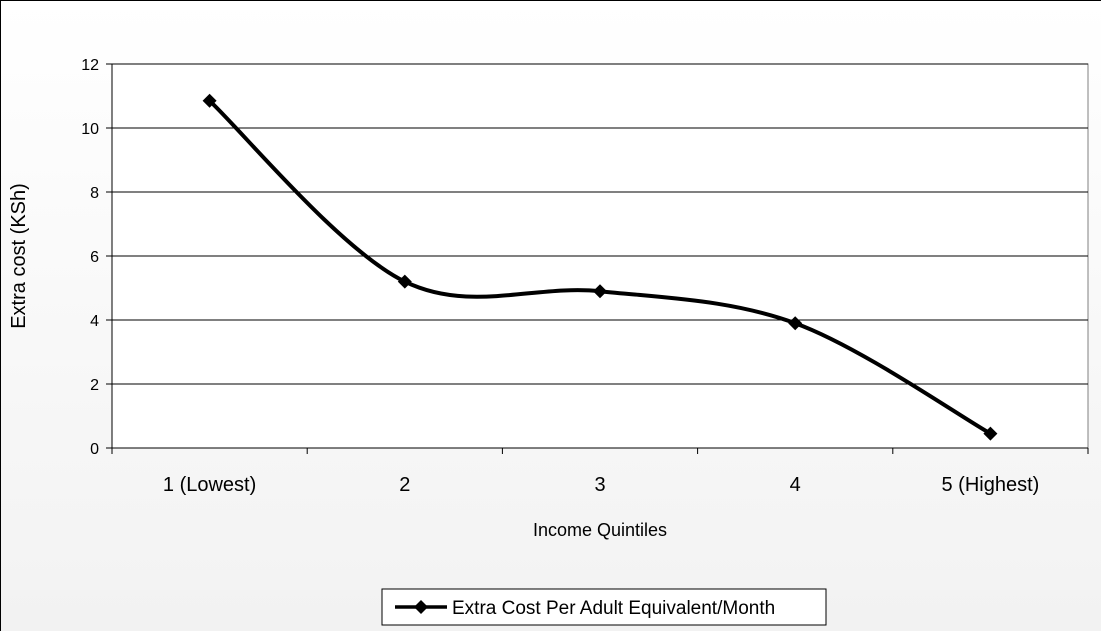 This screenshot has height=636, width=1101. Describe the element at coordinates (19, 256) in the screenshot. I see `y-axis-title: Extra cost (KSh)` at that location.